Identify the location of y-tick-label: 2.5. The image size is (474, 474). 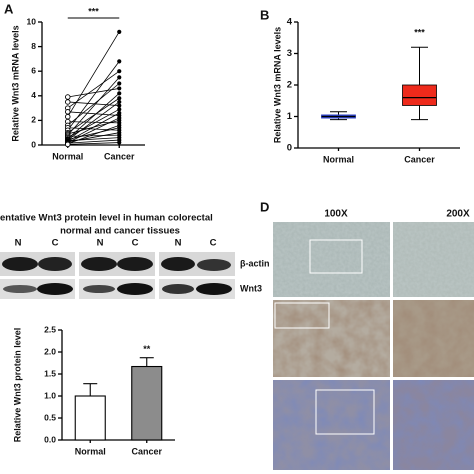
(50, 329).